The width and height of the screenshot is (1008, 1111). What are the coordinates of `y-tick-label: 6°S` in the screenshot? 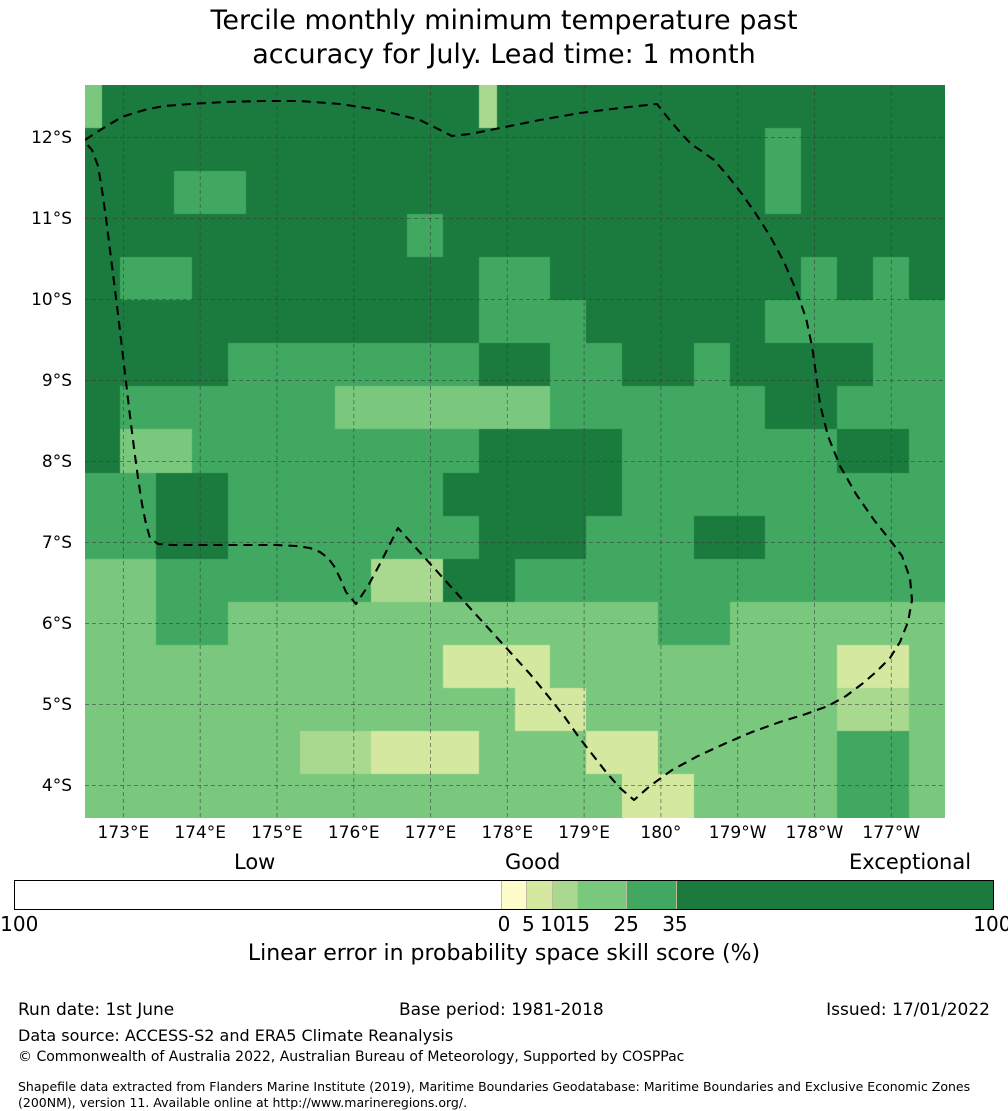 It's located at (56, 623).